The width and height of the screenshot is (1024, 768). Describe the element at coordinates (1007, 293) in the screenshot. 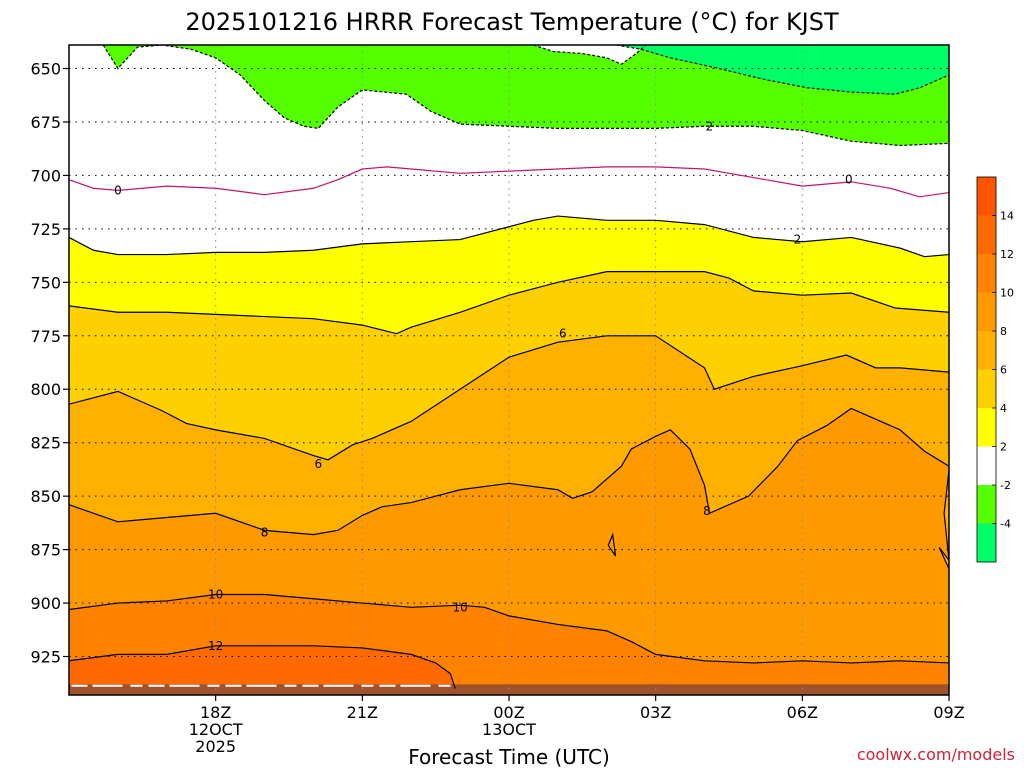

I see `colorbar-tick-label: 10` at that location.